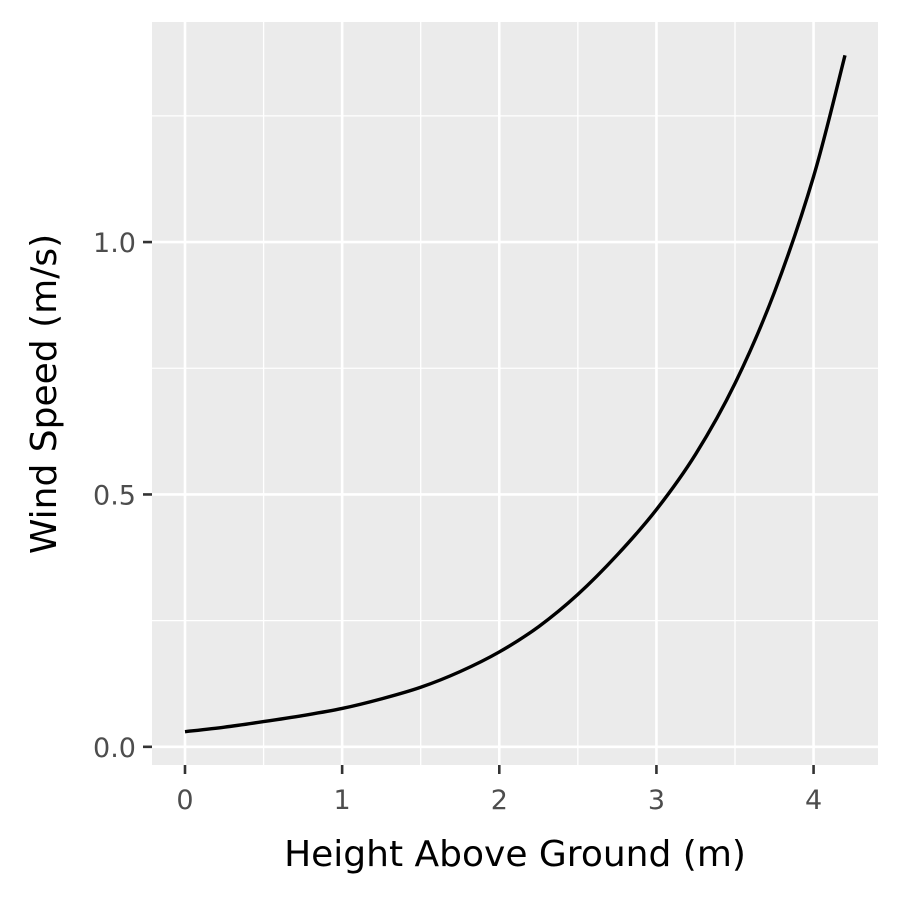  Describe the element at coordinates (114, 243) in the screenshot. I see `y-tick-label: 1.0` at that location.